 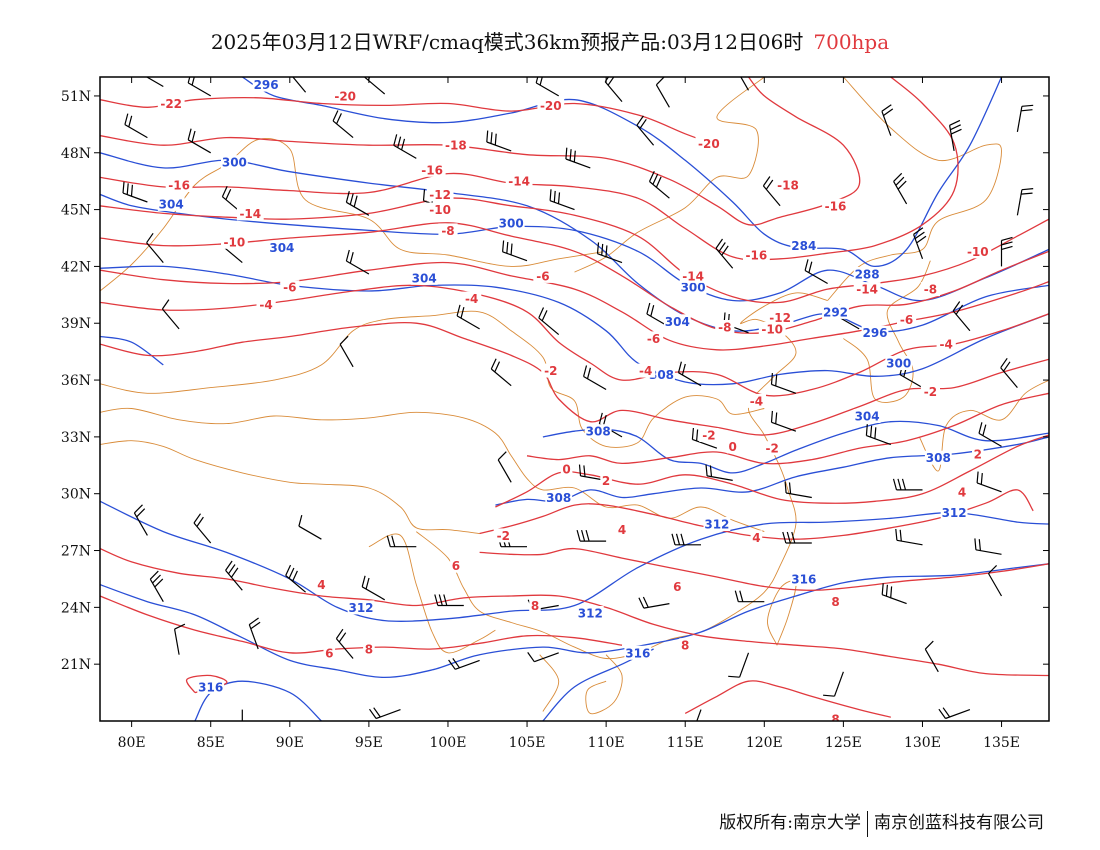 What do you see at coordinates (266, 85) in the screenshot?
I see `geopotential-label: 296` at bounding box center [266, 85].